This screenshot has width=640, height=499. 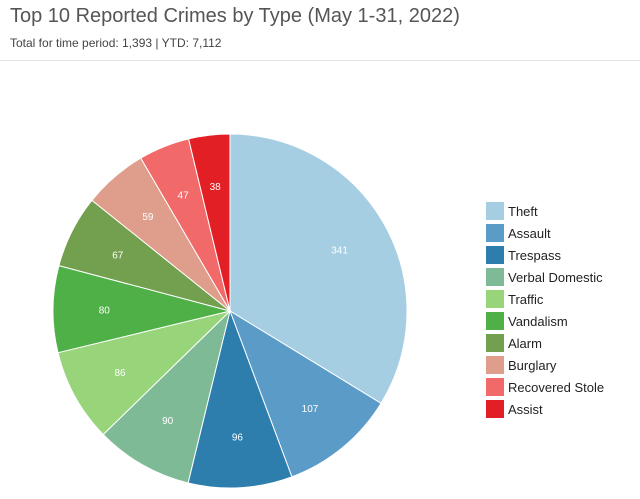 I want to click on legend-item-theft: Theft, so click(x=512, y=211).